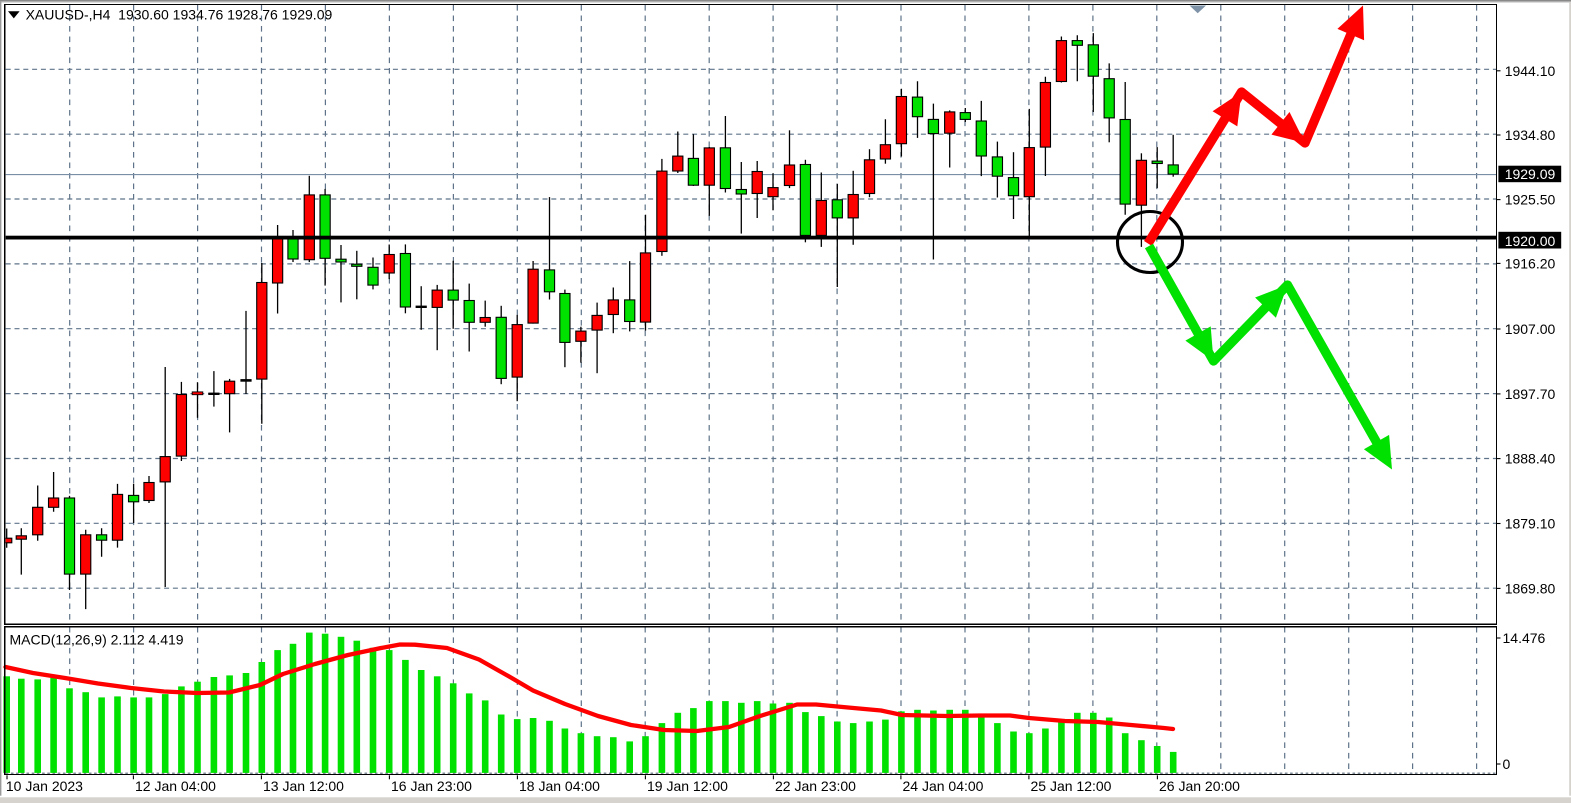 The image size is (1571, 803). Describe the element at coordinates (559, 786) in the screenshot. I see `svg-text: 18 Jan 04:00` at that location.